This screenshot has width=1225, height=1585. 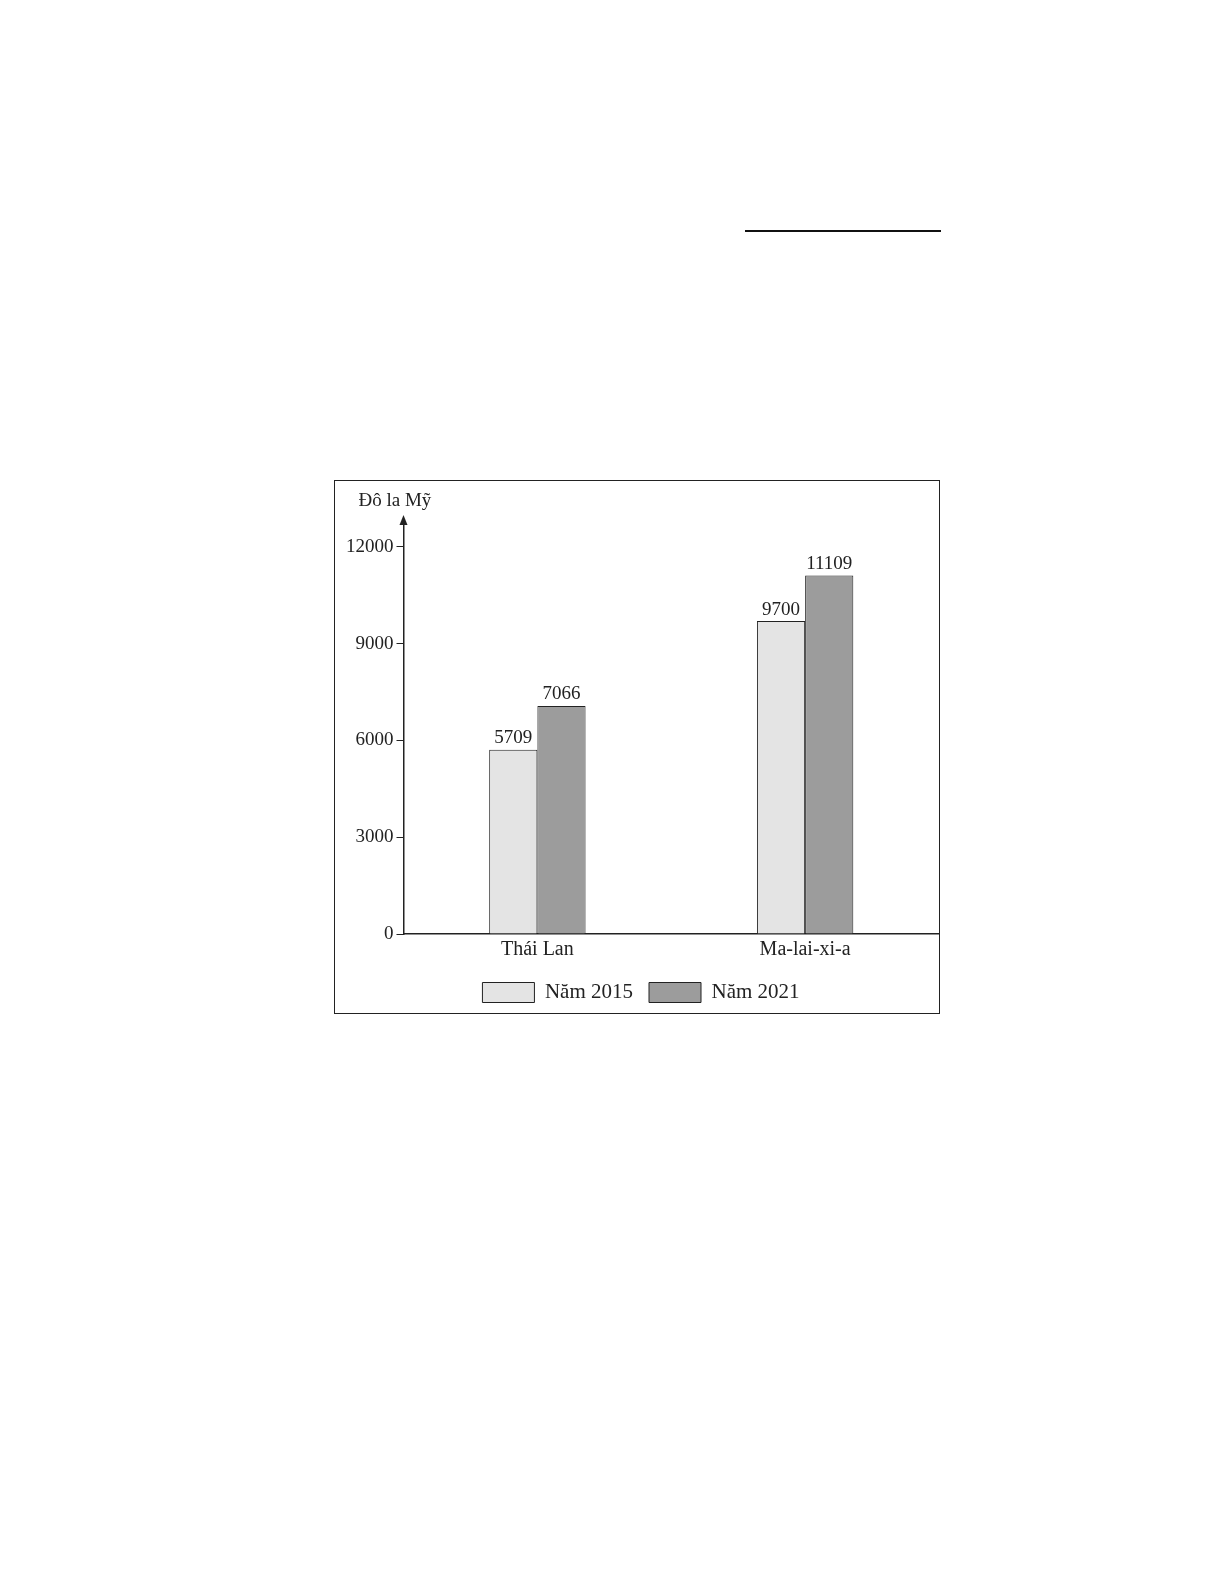 What do you see at coordinates (374, 739) in the screenshot?
I see `y-tick-label: 6000` at bounding box center [374, 739].